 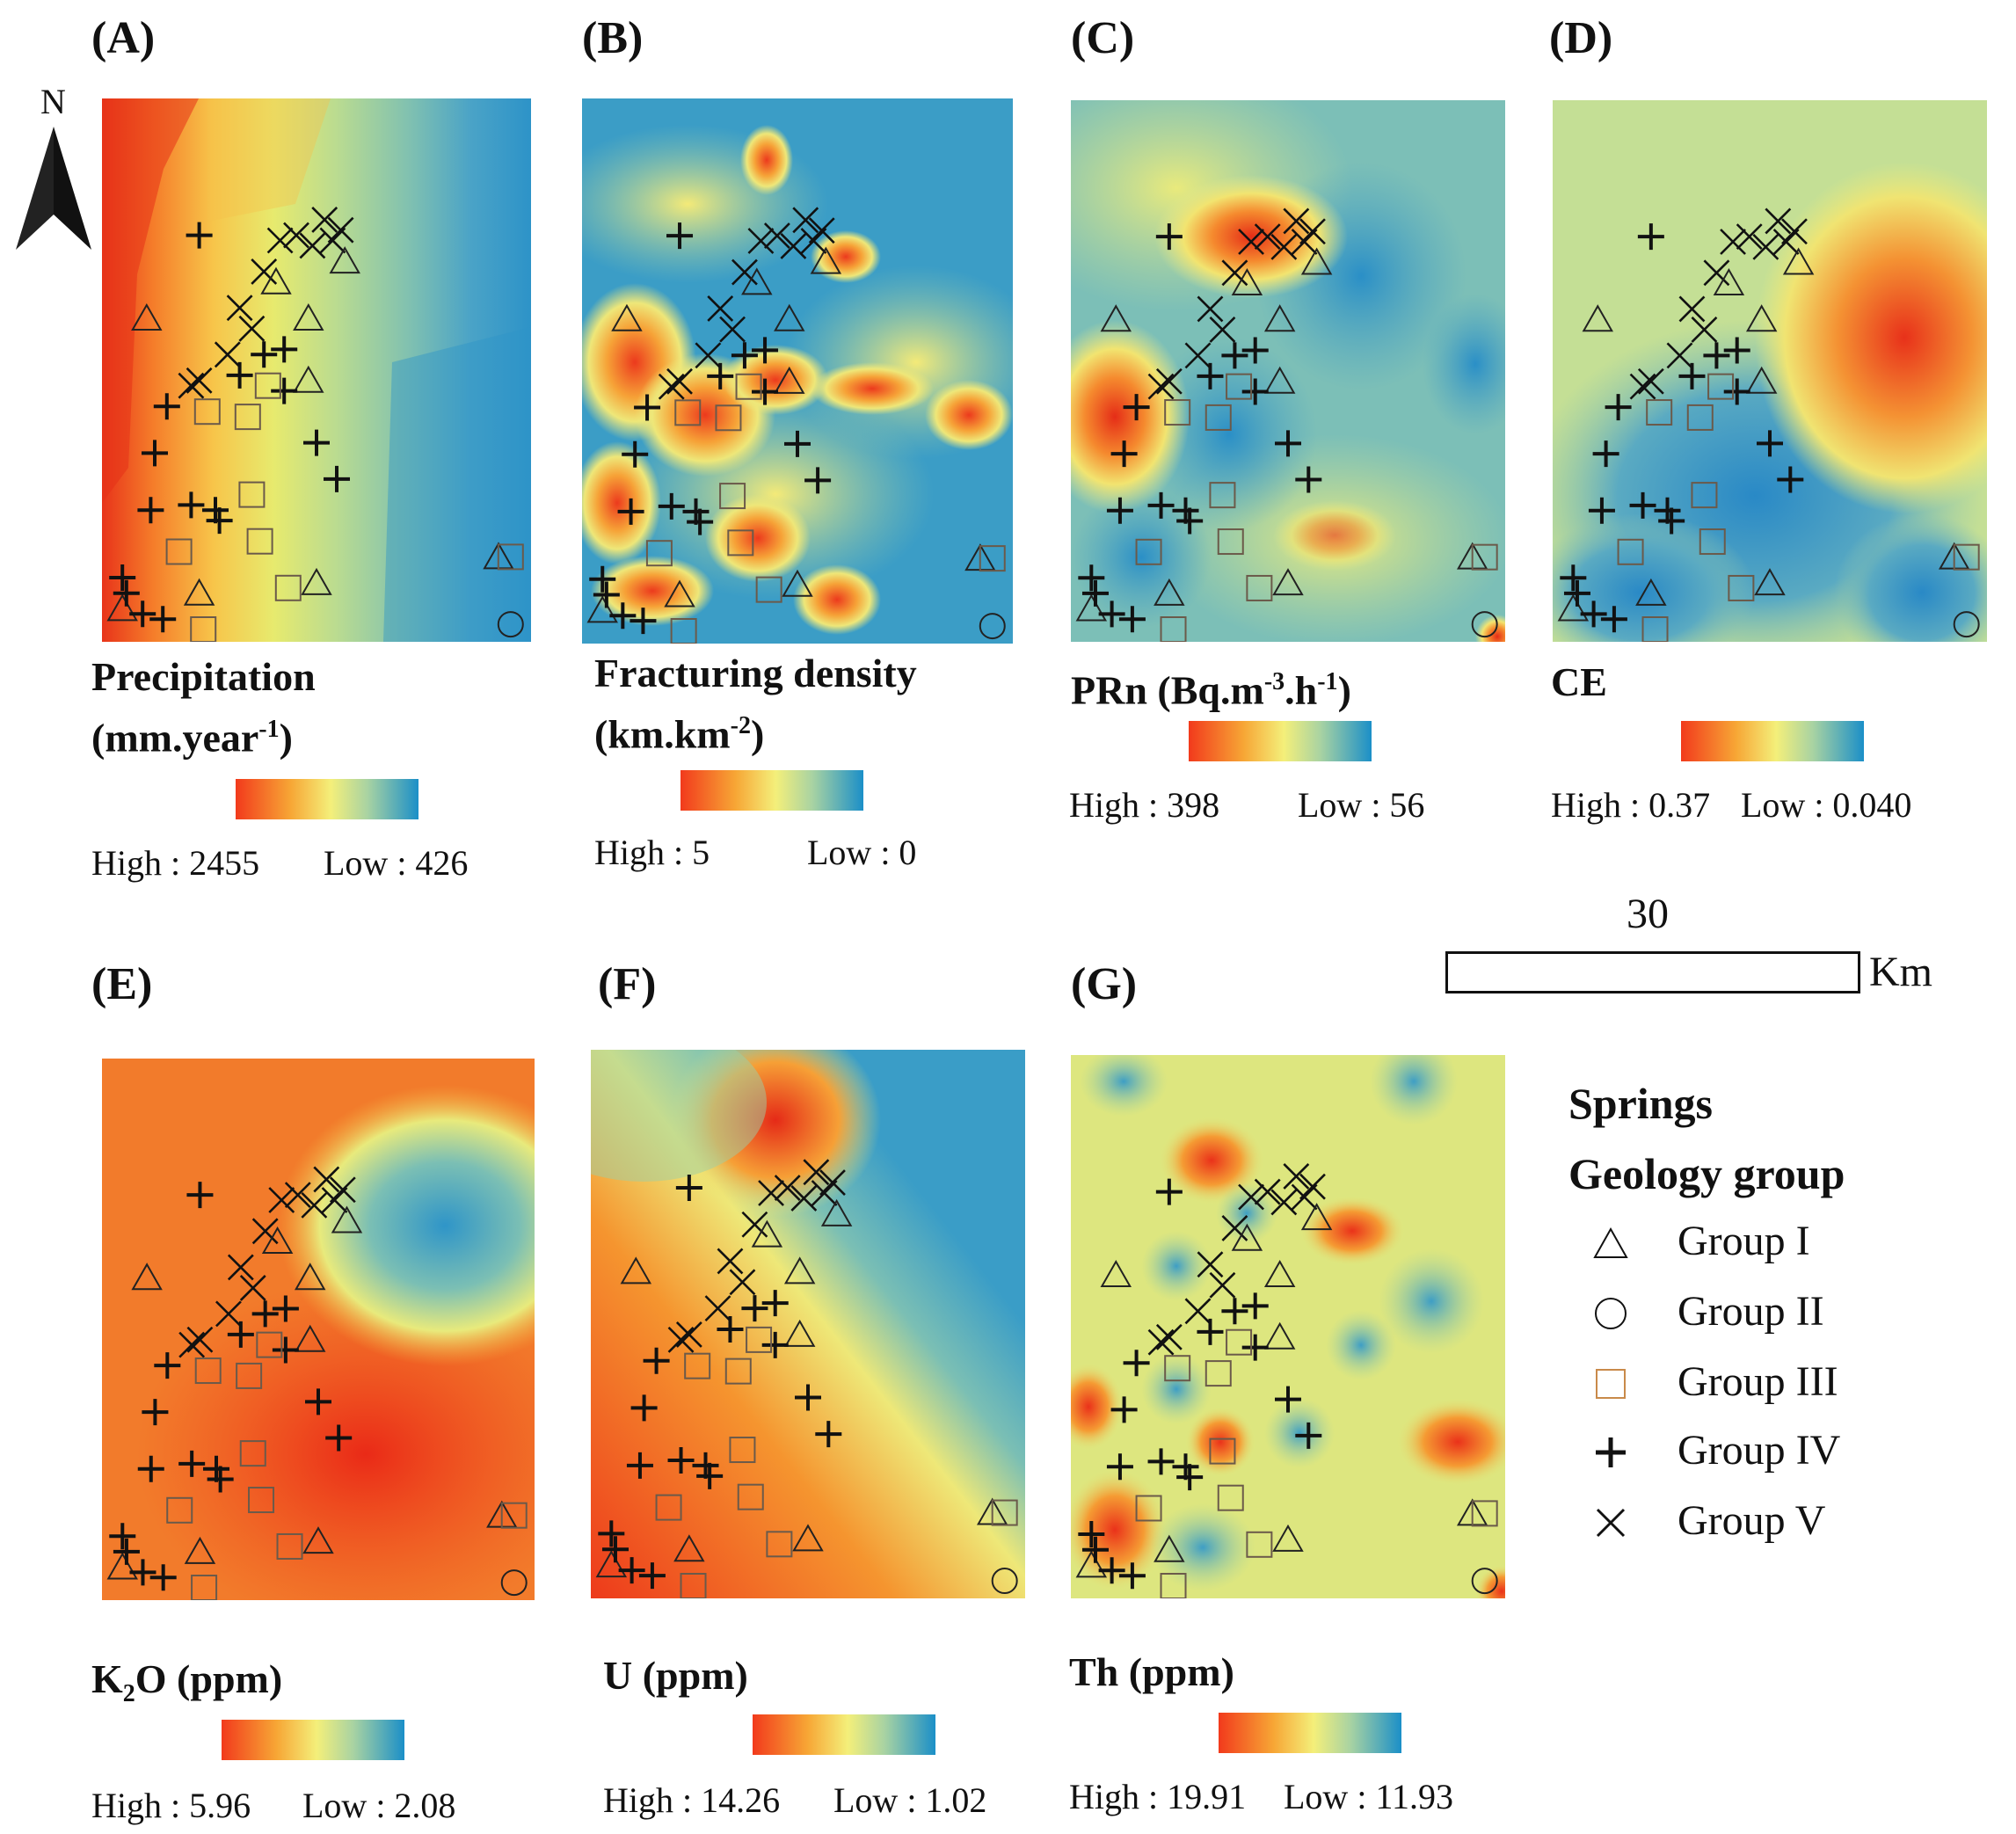 What do you see at coordinates (1151, 1671) in the screenshot?
I see `title-th: Th (ppm)` at bounding box center [1151, 1671].